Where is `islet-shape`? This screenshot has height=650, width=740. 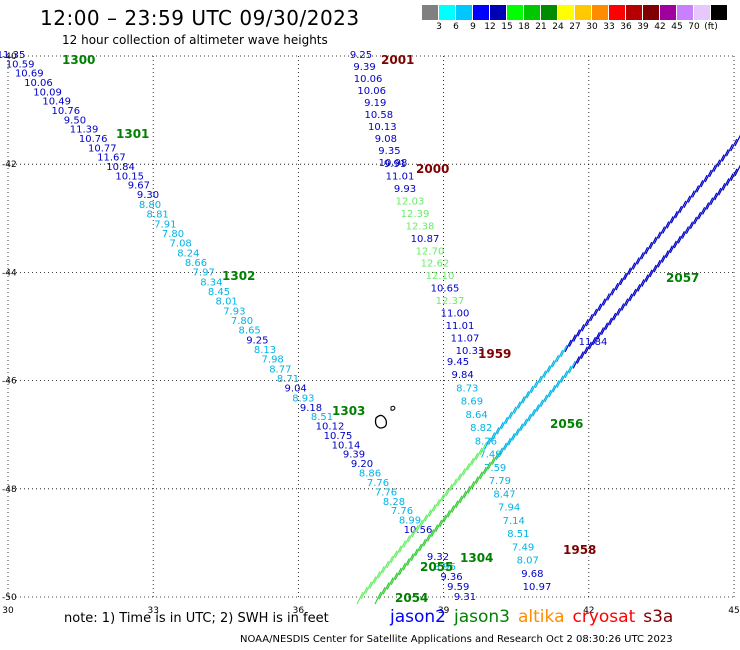
islet-shape is located at coordinates (393, 408).